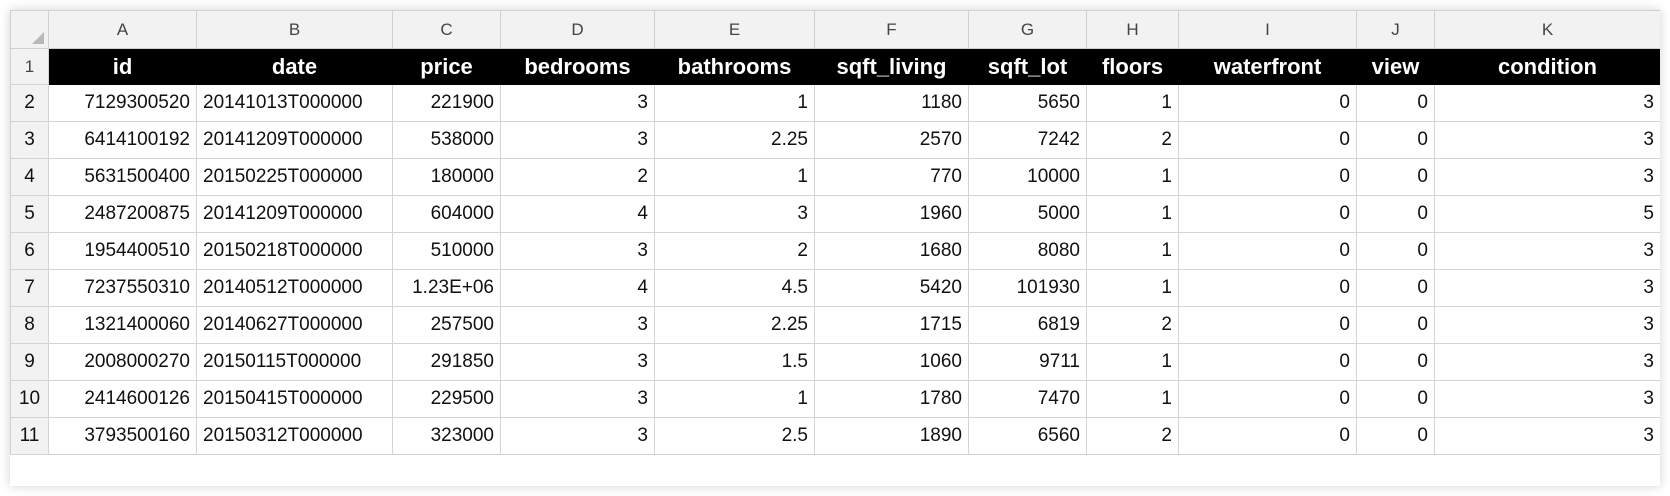  Describe the element at coordinates (734, 66) in the screenshot. I see `header-cell-bathrooms: bathrooms` at that location.